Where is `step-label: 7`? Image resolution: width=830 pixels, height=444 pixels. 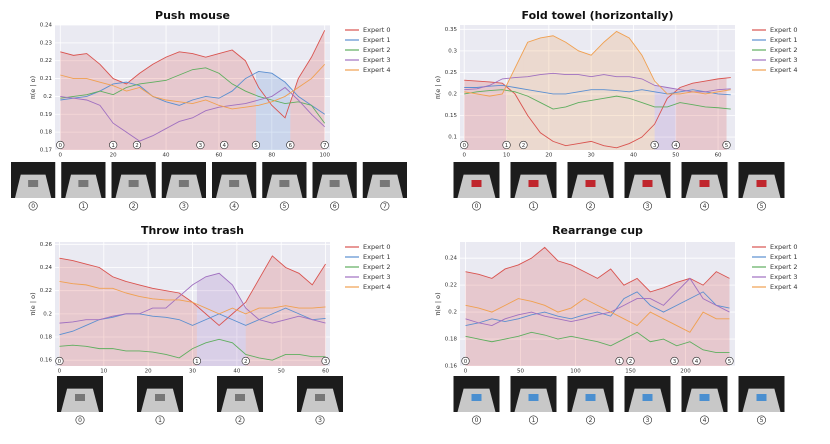
step-label: 7 is located at coordinates (325, 146).